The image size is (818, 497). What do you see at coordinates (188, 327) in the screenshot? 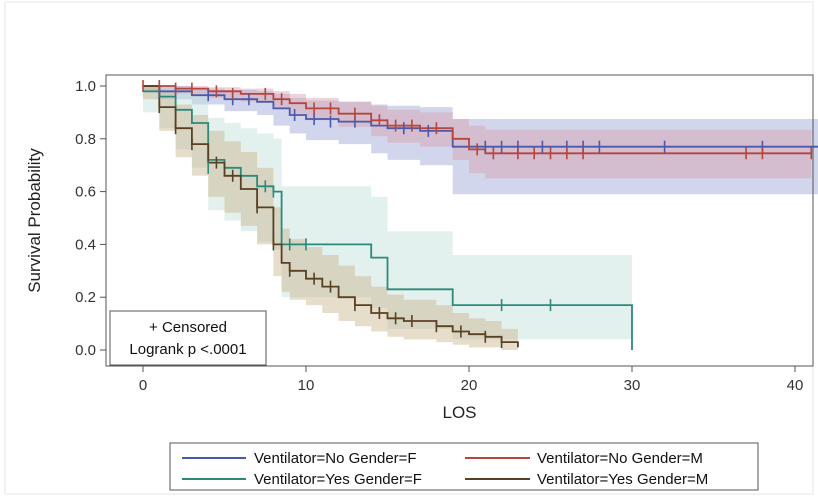
I see `inset-censored-label: + Censored` at bounding box center [188, 327].